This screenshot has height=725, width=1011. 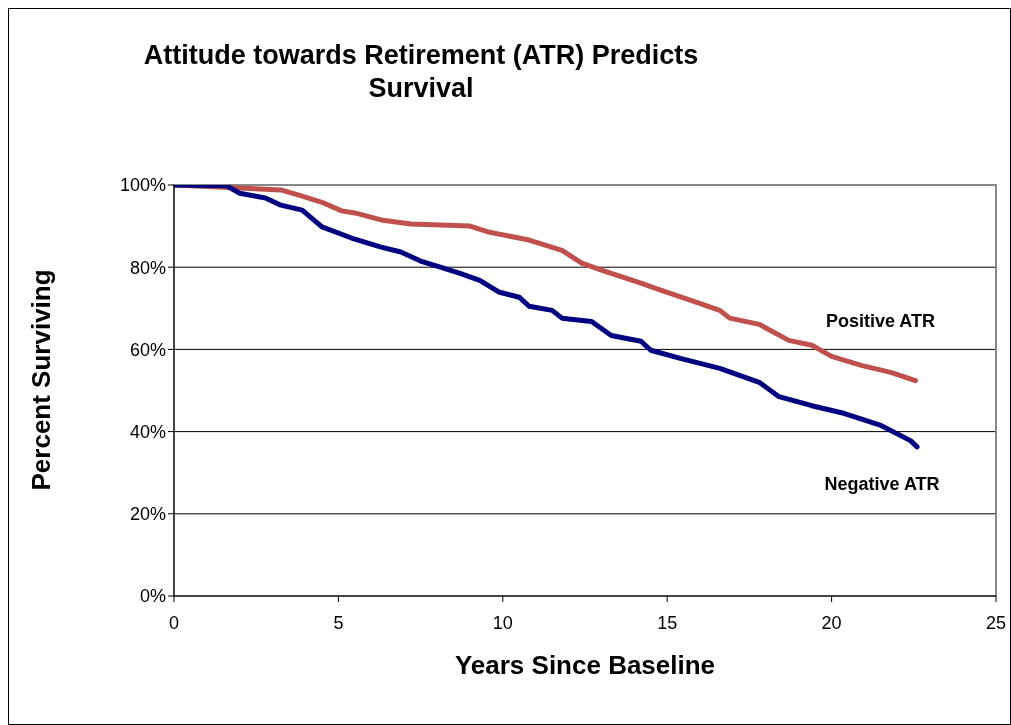 What do you see at coordinates (147, 514) in the screenshot?
I see `y-tick-label: 20%` at bounding box center [147, 514].